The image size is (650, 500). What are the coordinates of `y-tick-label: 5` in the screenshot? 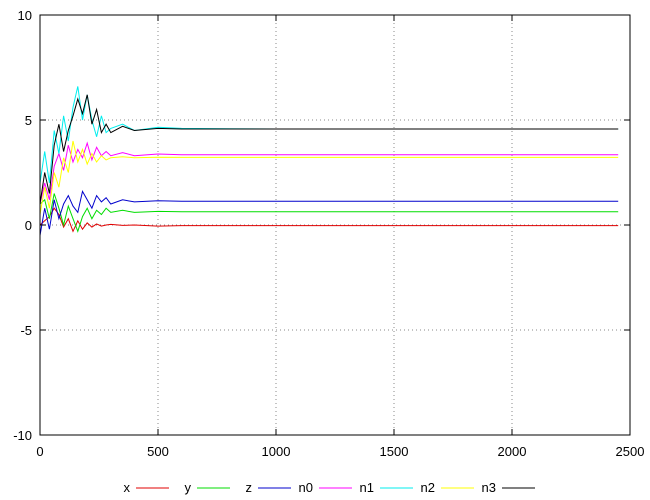 It's located at (28, 120).